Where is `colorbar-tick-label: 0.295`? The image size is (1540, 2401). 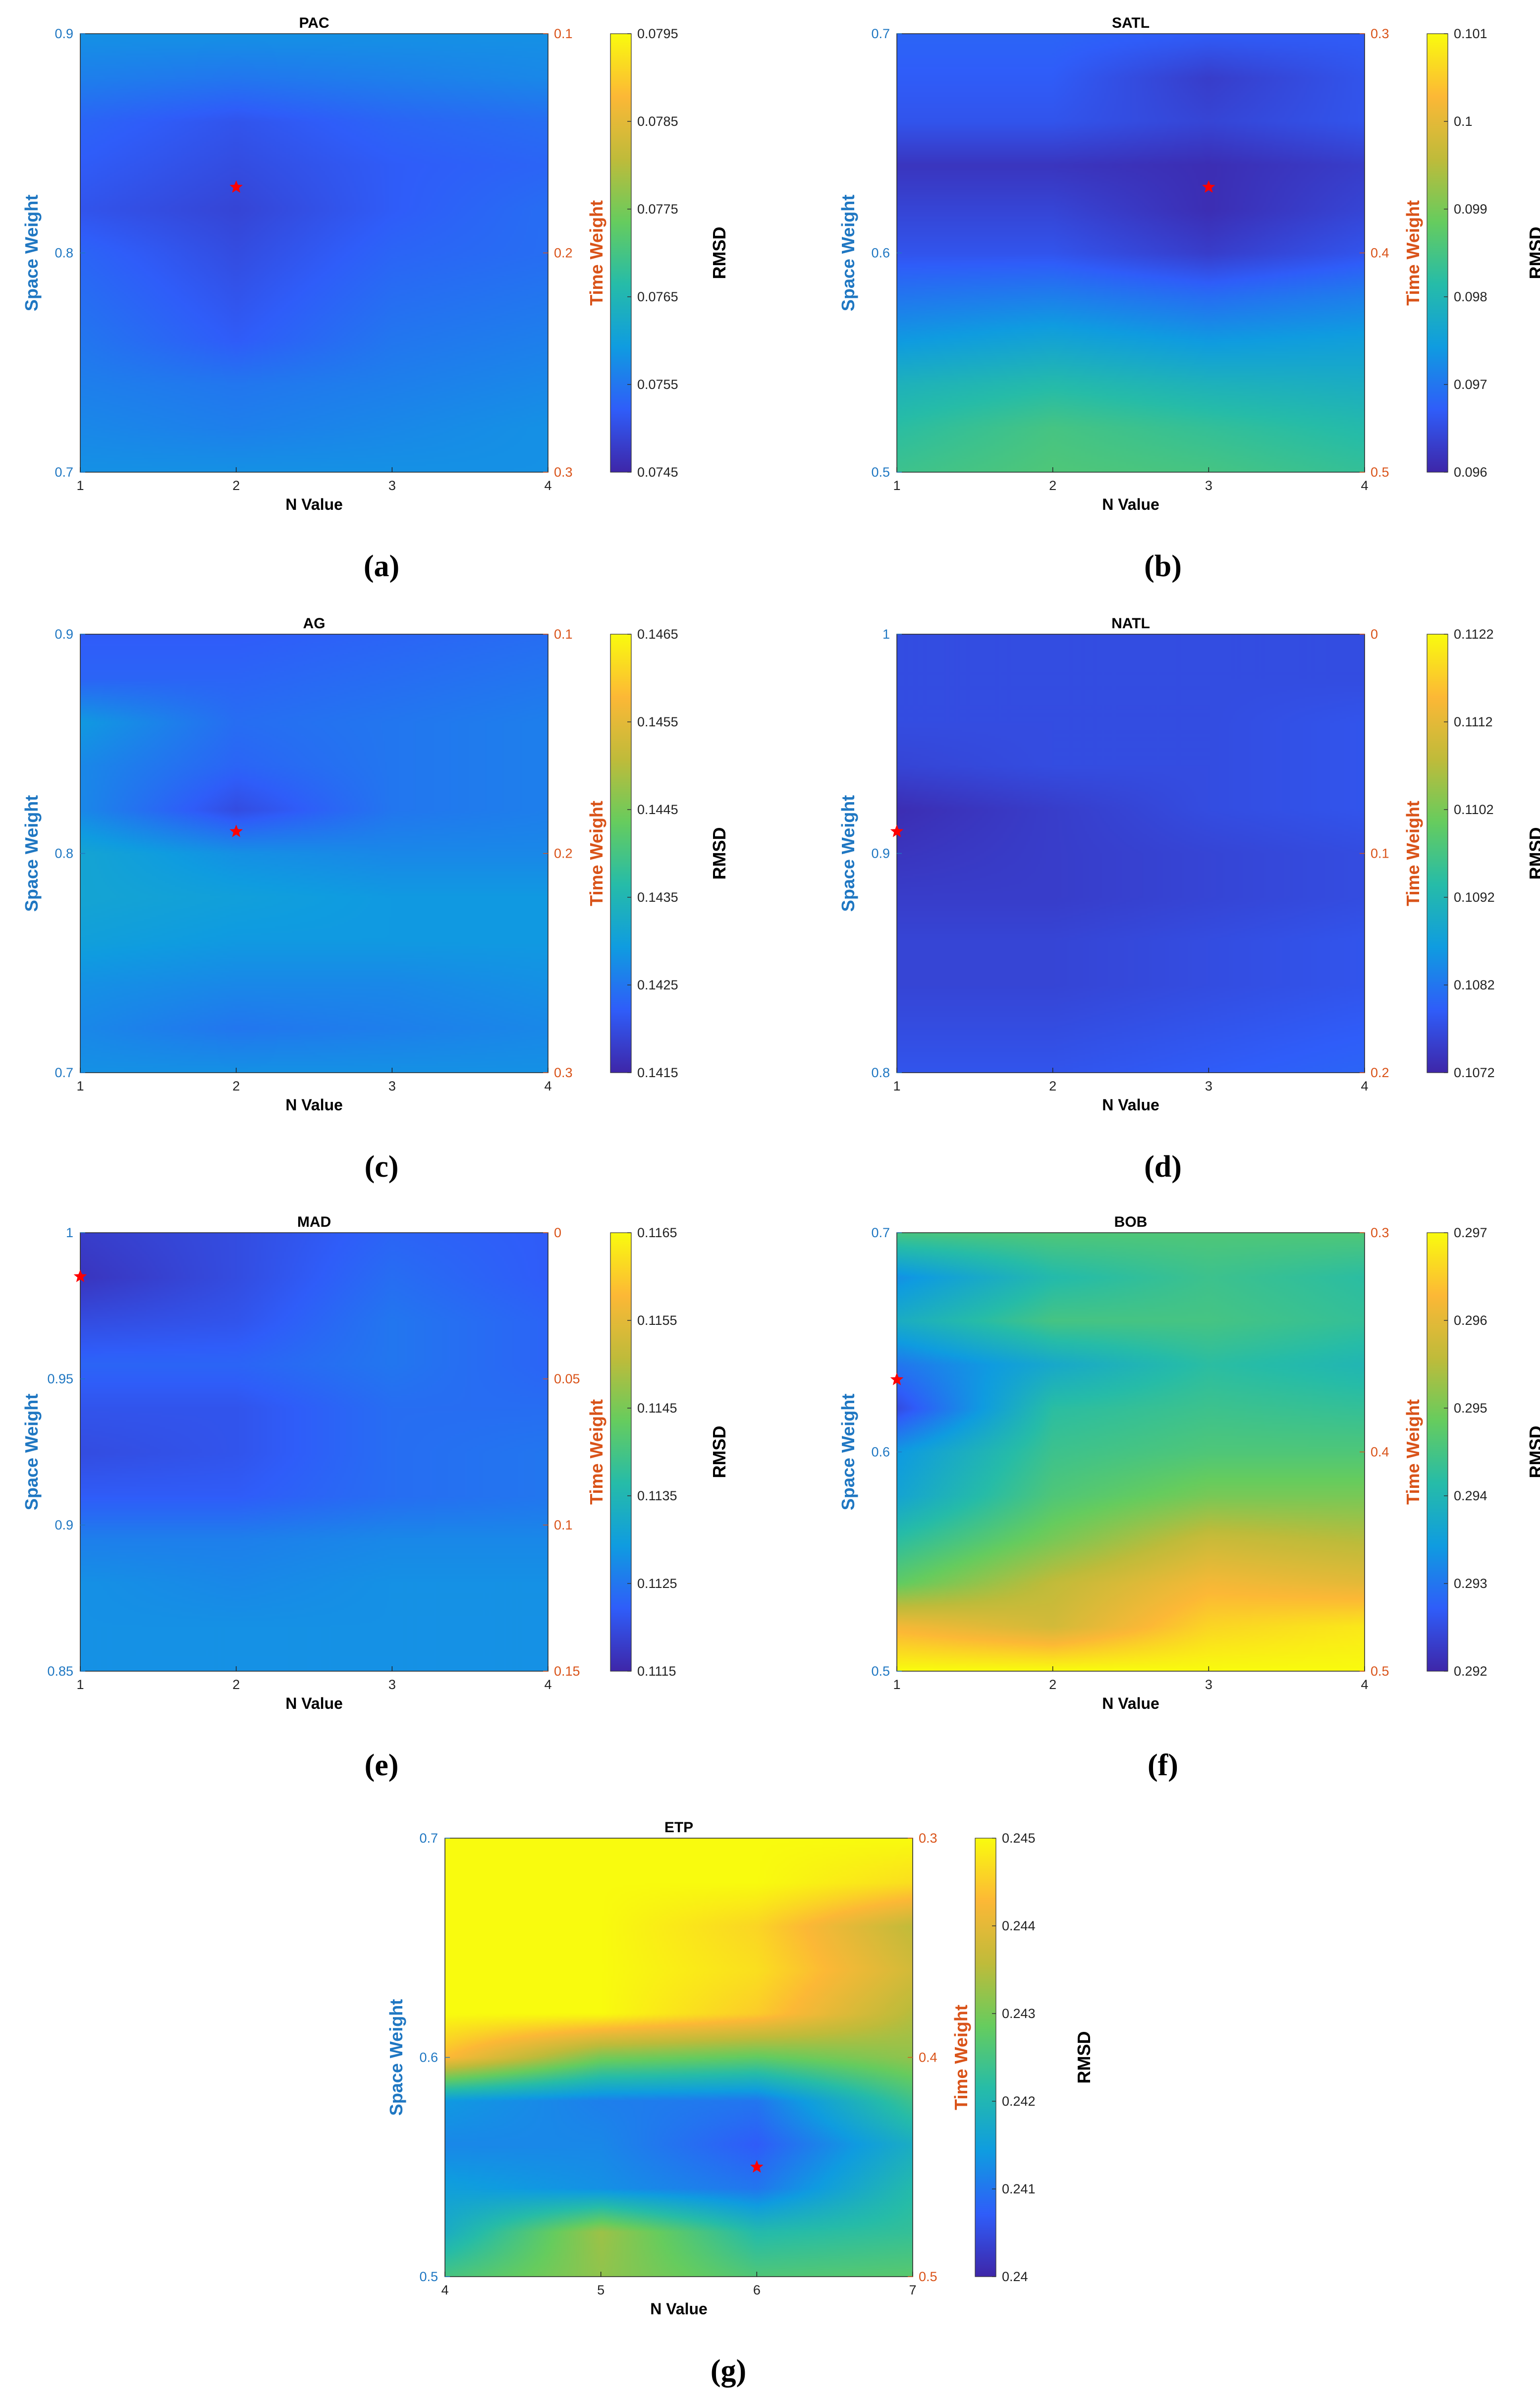 colorbar-tick-label: 0.295 is located at coordinates (1470, 1409).